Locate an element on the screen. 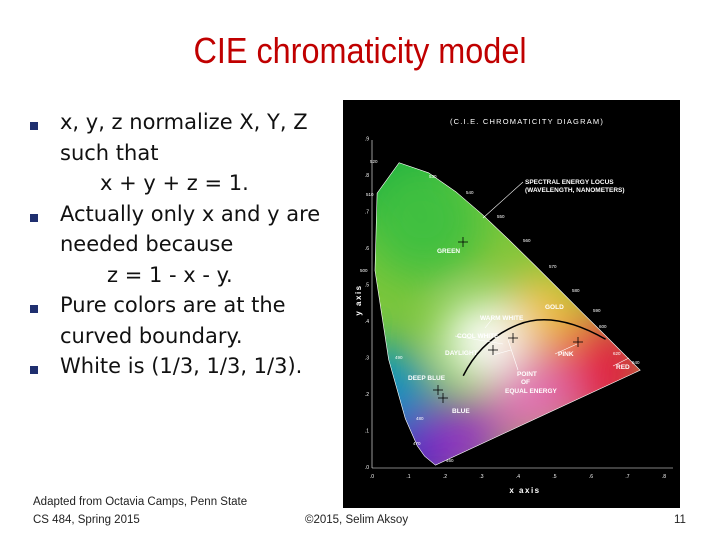  x-tick-label: .1 is located at coordinates (408, 477).